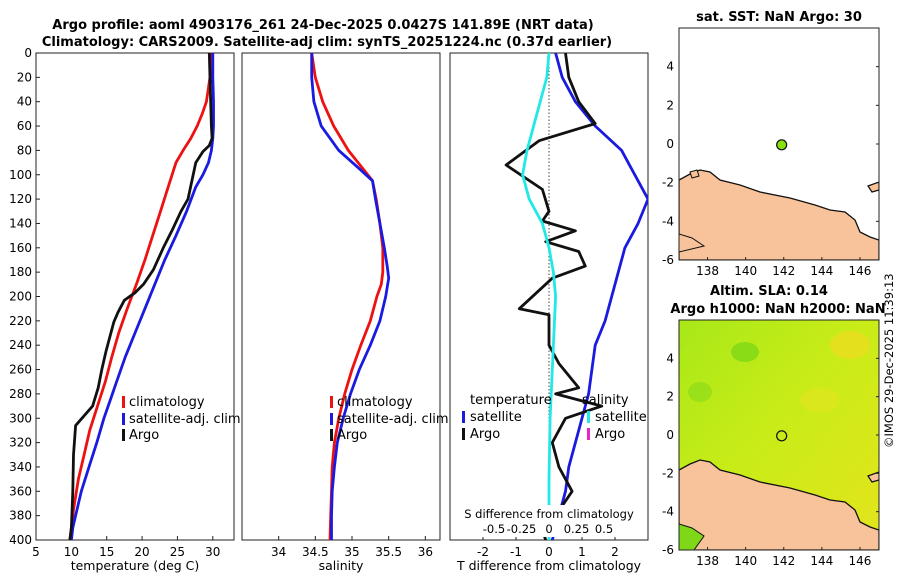 This screenshot has width=900, height=580. I want to click on y-tick-label: 0, so click(28, 53).